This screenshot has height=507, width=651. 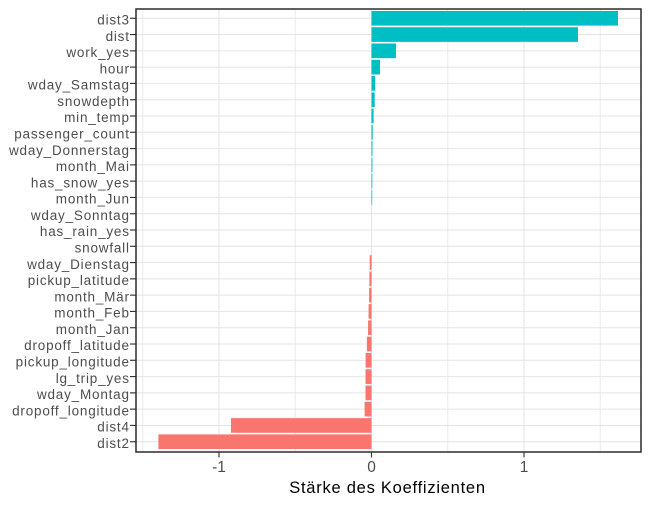 What do you see at coordinates (83, 394) in the screenshot?
I see `svg-text: wday_Montag` at bounding box center [83, 394].